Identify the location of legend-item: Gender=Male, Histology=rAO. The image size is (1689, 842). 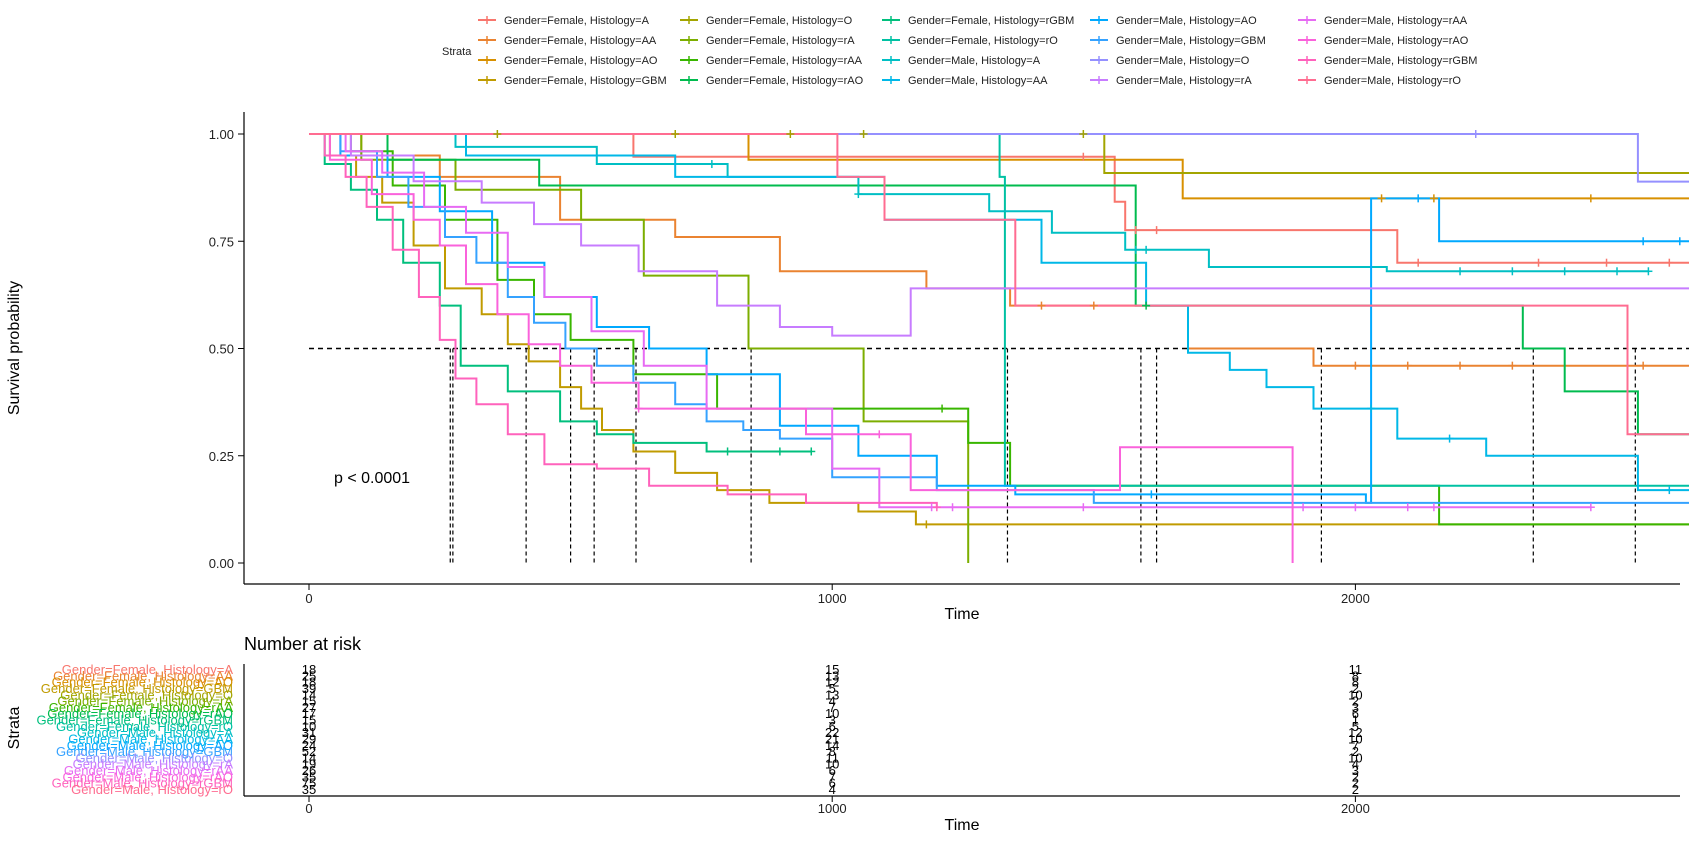
(1383, 41).